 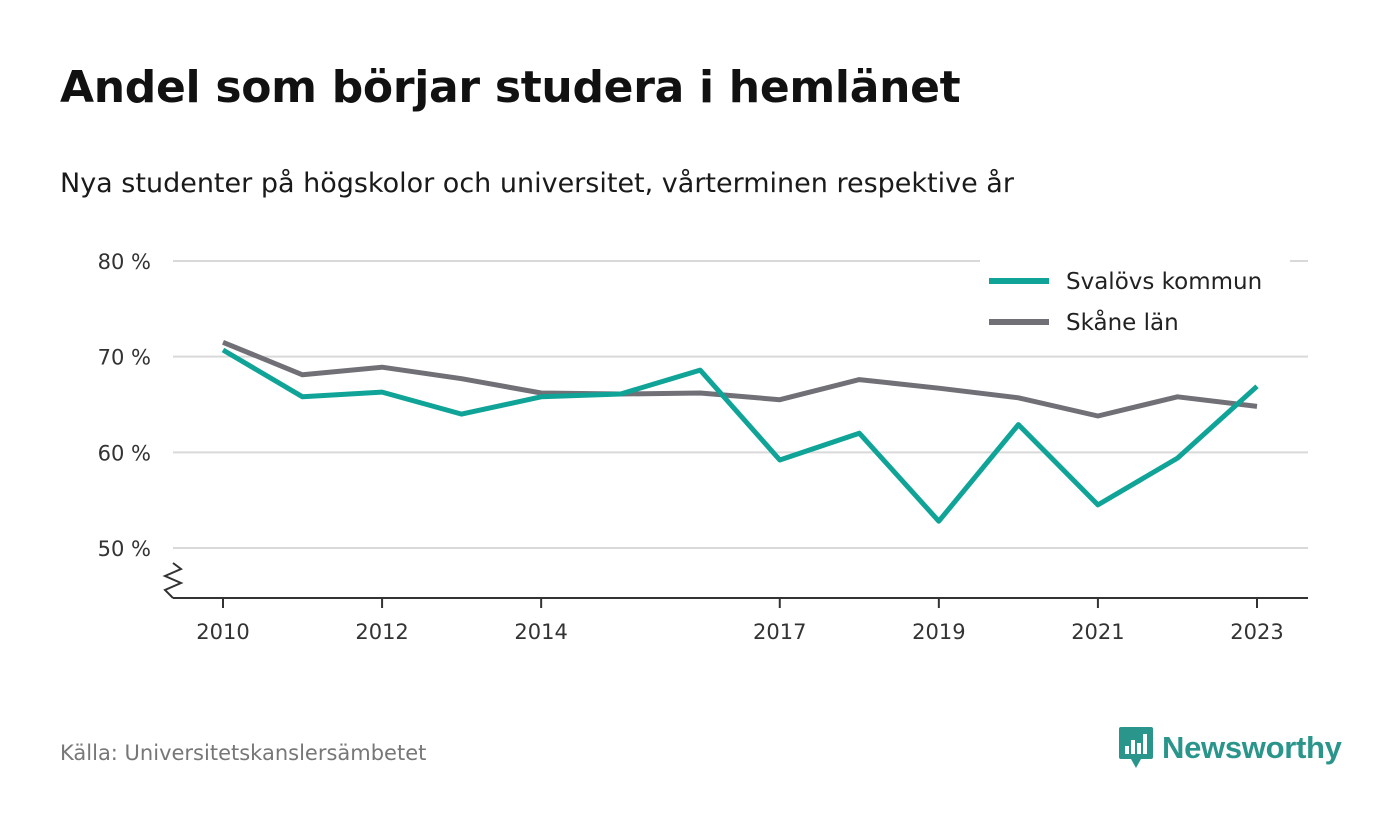 I want to click on legend-background, so click(x=1135, y=303).